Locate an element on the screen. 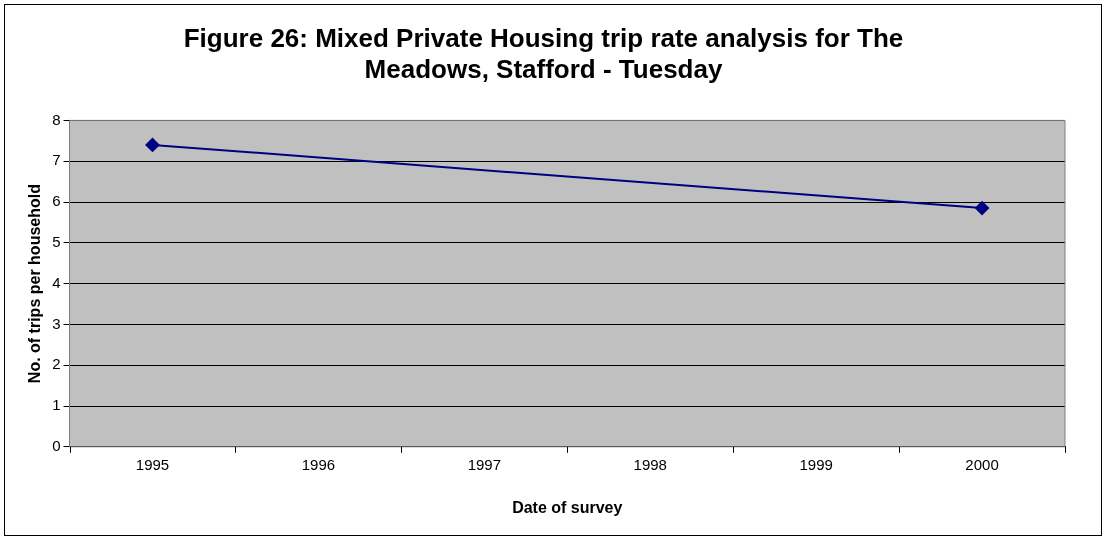 The image size is (1109, 542). x-tick-label: 1995 is located at coordinates (152, 464).